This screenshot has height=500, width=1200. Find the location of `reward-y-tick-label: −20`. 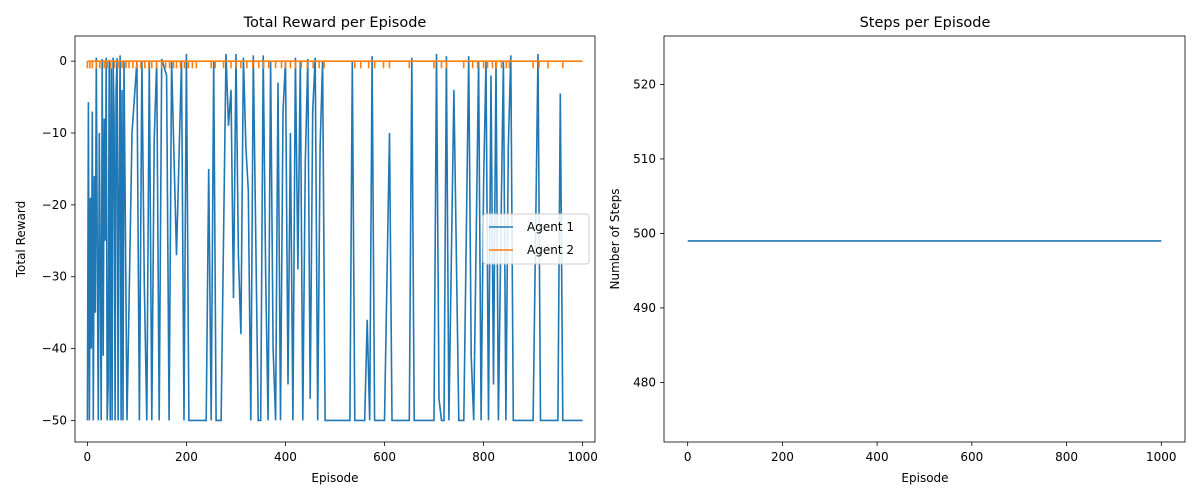

reward-y-tick-label: −20 is located at coordinates (54, 205).